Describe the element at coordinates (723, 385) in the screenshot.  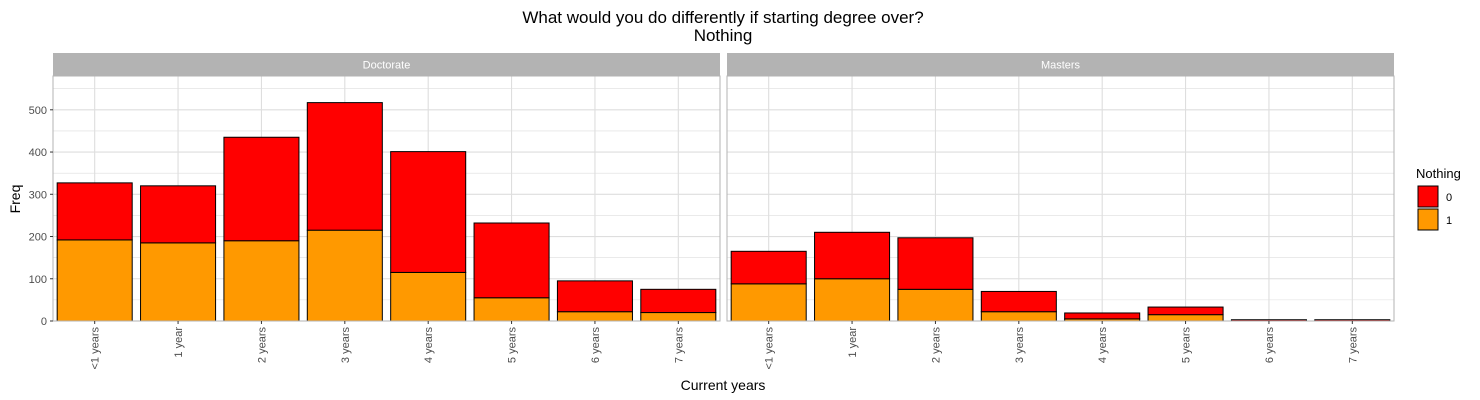
I see `x-axis-label: Current years` at that location.